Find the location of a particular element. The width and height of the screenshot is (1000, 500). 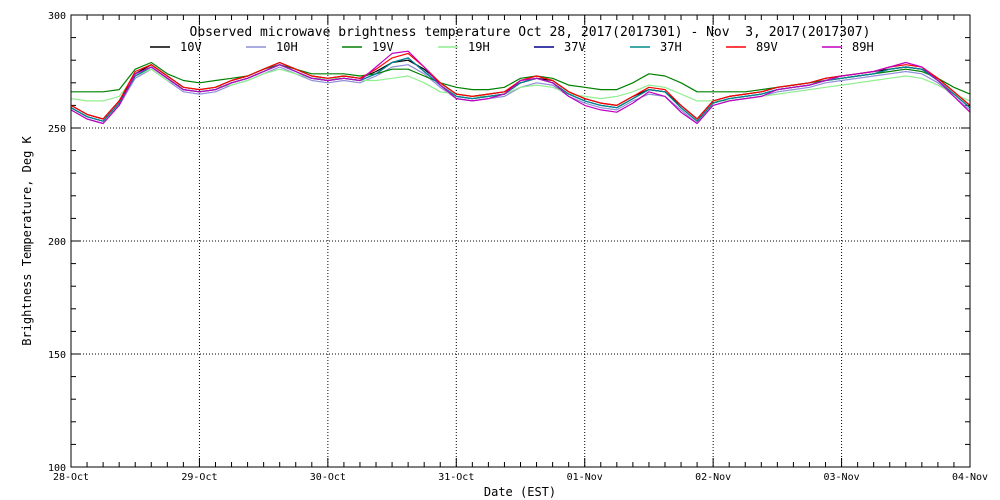

legend-label-19v: 19V is located at coordinates (383, 47).